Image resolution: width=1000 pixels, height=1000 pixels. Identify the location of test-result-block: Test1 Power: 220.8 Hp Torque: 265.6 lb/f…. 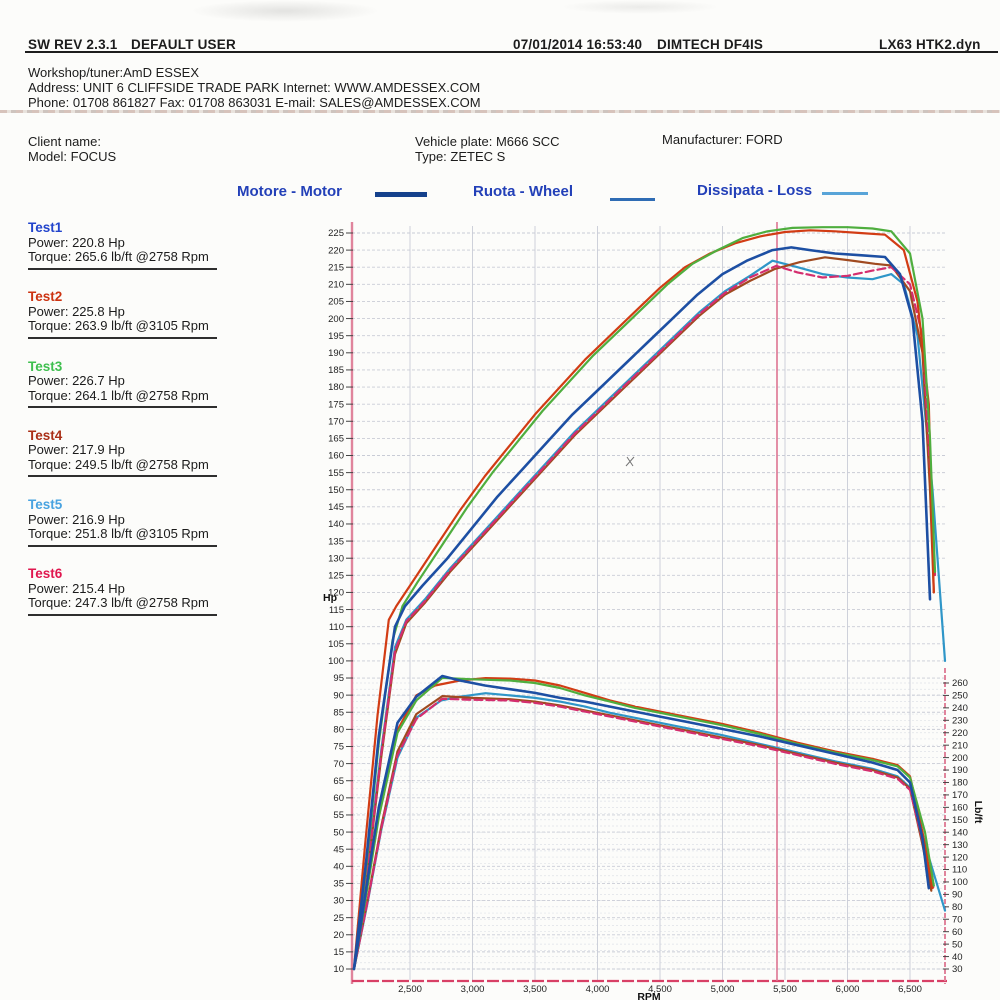
(128, 255).